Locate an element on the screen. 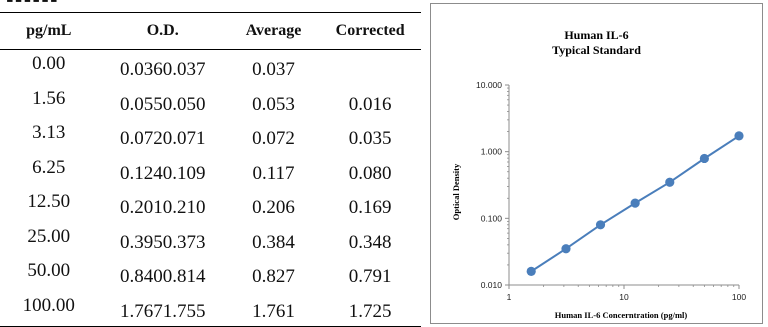 The height and width of the screenshot is (327, 768). cell-average: 0.384 is located at coordinates (273, 242).